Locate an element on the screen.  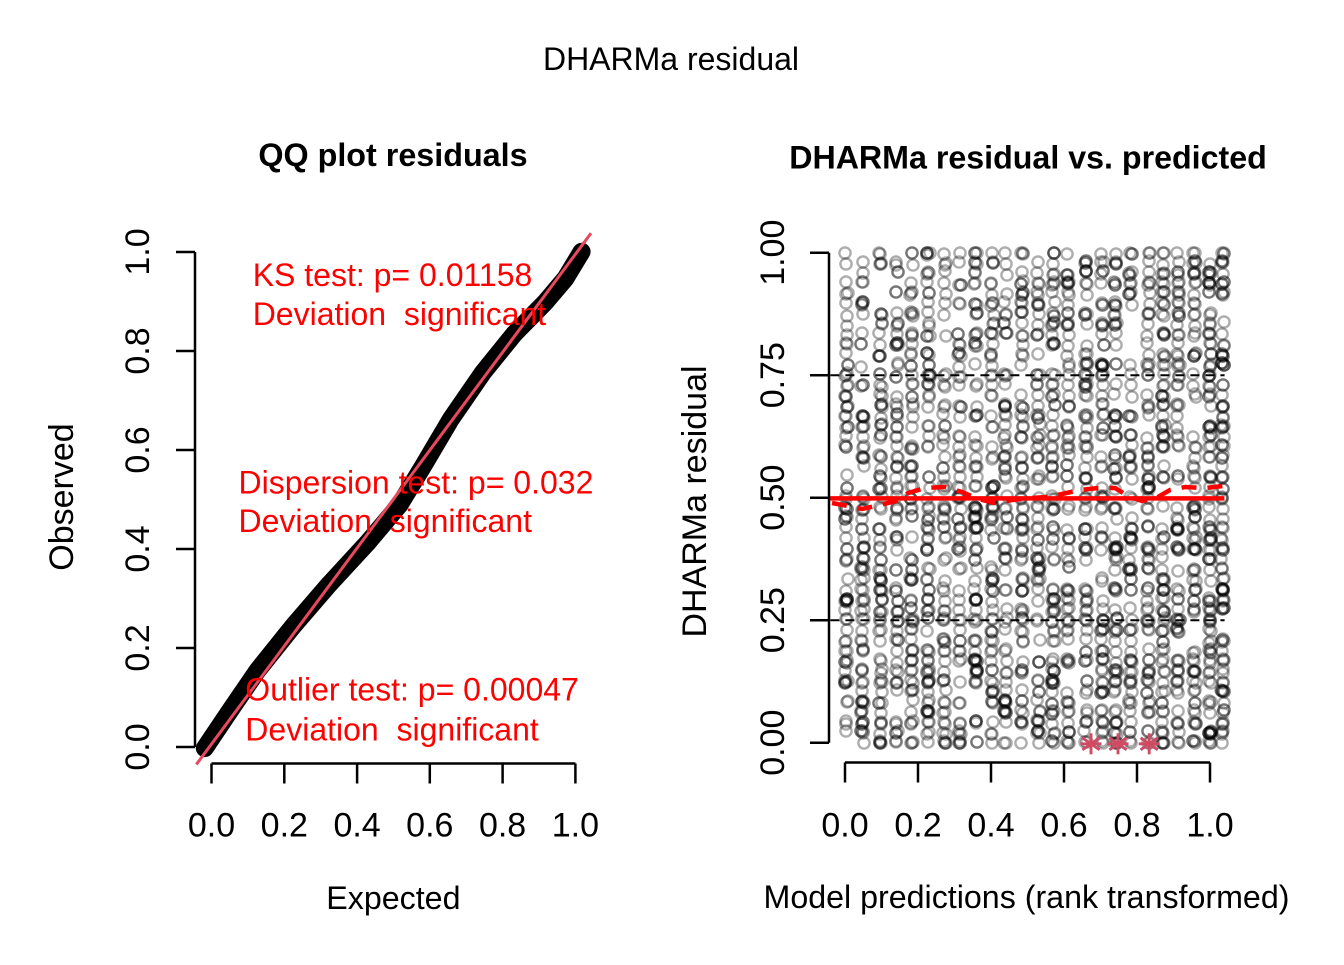
svg-text: 0.25 is located at coordinates (773, 620).